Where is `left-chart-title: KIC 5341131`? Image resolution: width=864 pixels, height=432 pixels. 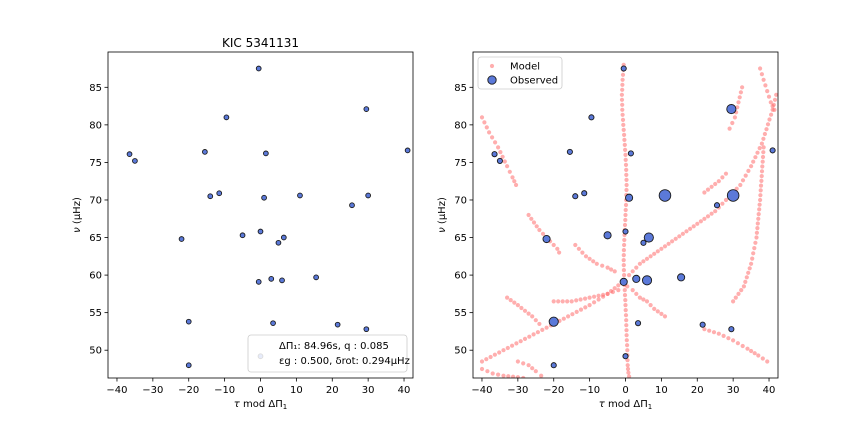
left-chart-title: KIC 5341131 is located at coordinates (260, 43).